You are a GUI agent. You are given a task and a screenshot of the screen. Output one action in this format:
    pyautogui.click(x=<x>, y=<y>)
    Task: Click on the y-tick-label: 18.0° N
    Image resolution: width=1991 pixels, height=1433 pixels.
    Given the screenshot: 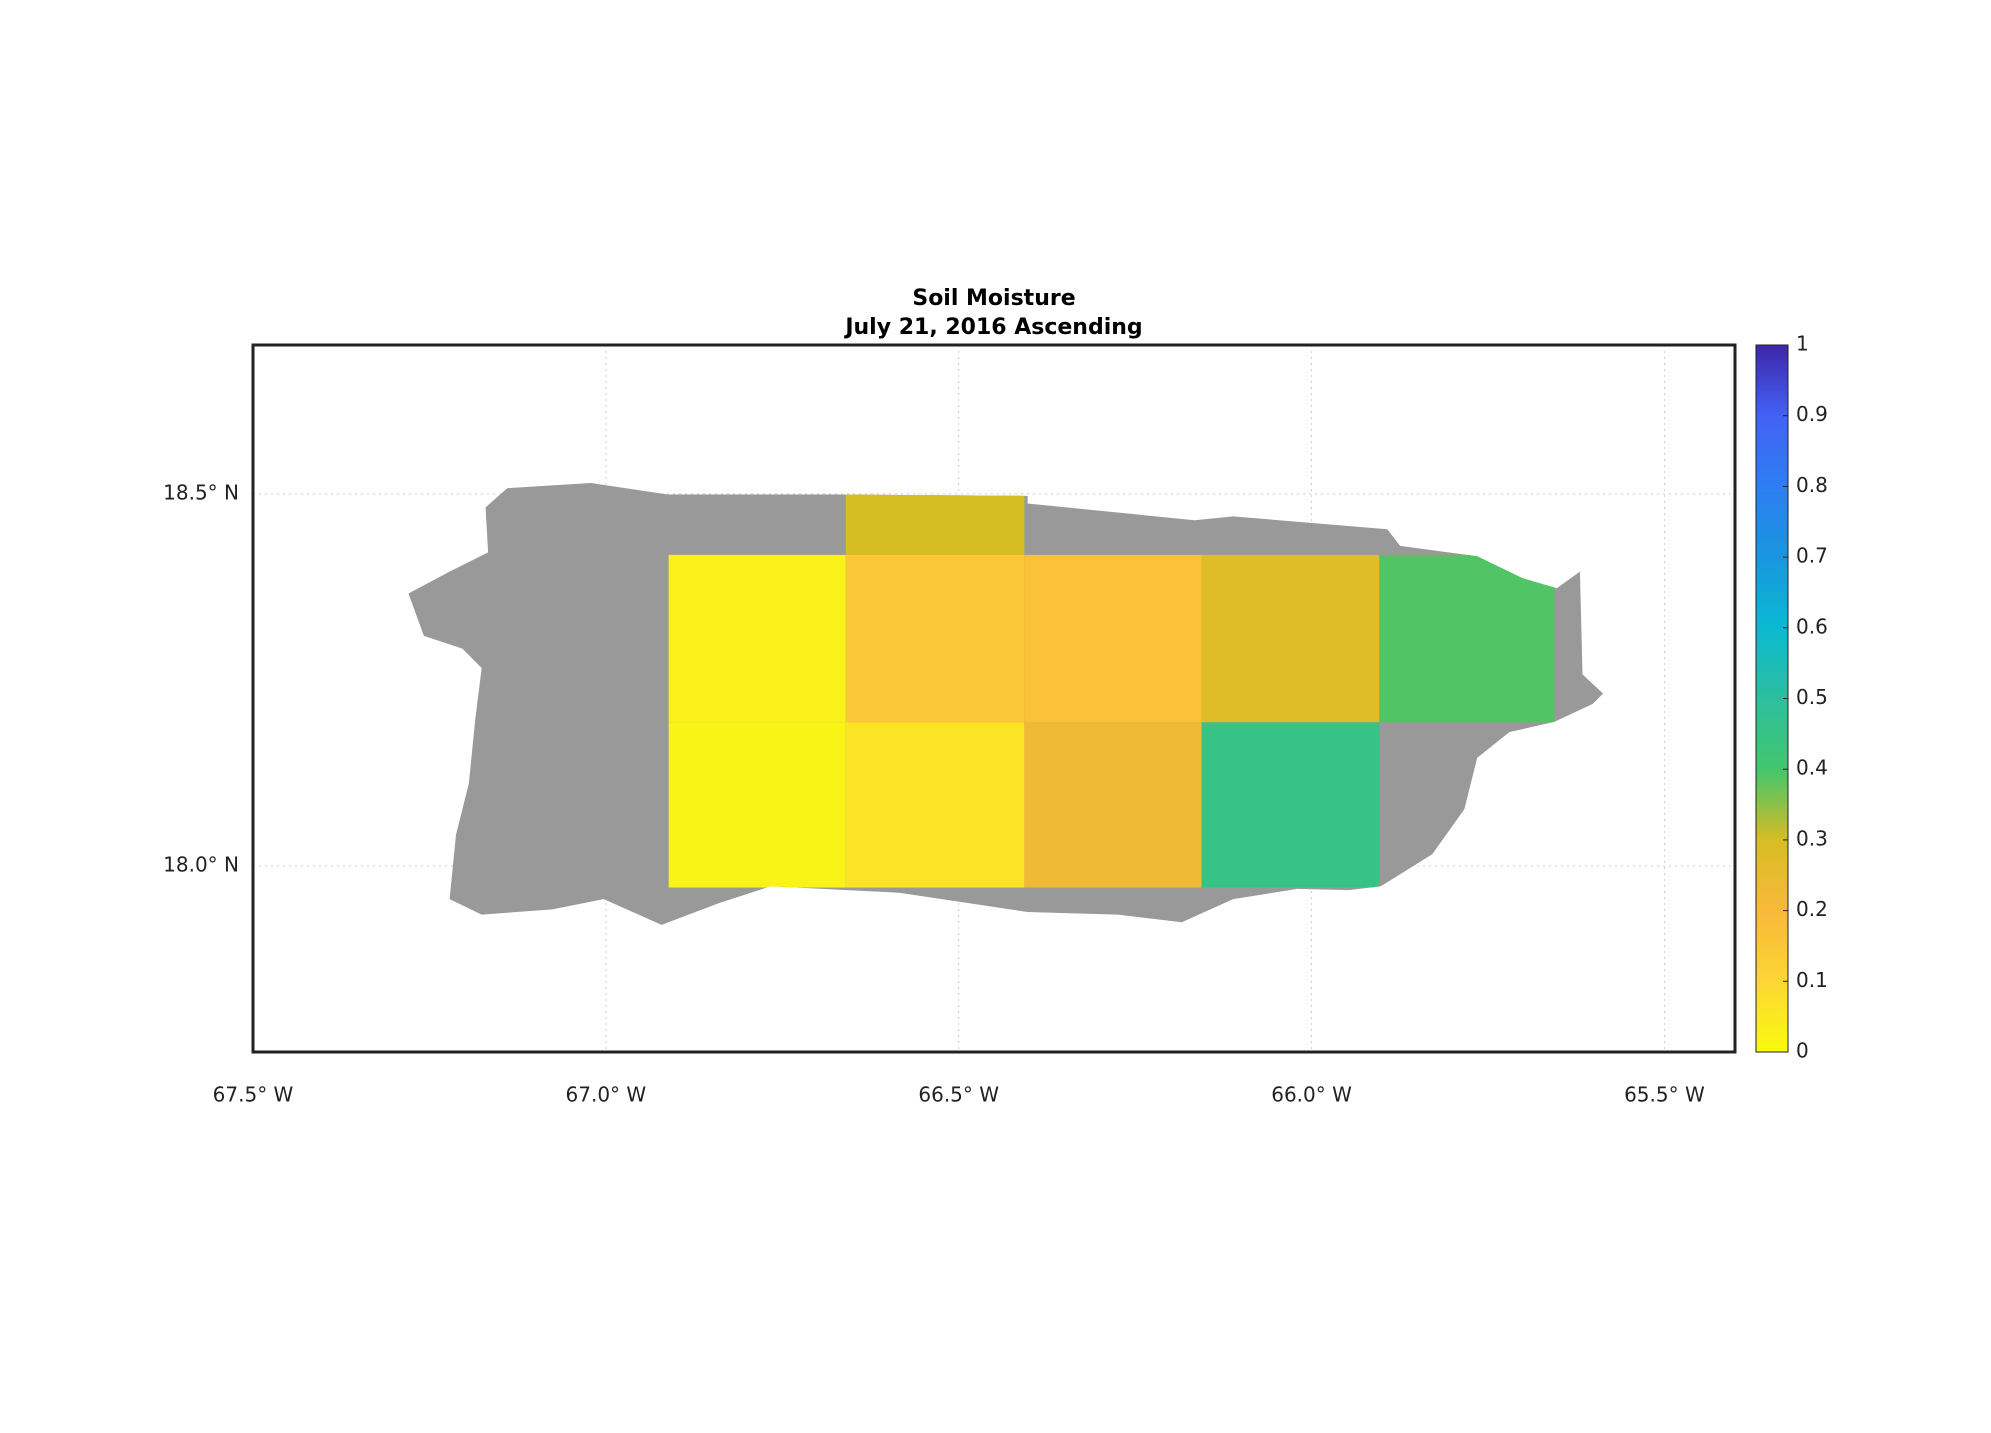 What is the action you would take?
    pyautogui.click(x=201, y=864)
    